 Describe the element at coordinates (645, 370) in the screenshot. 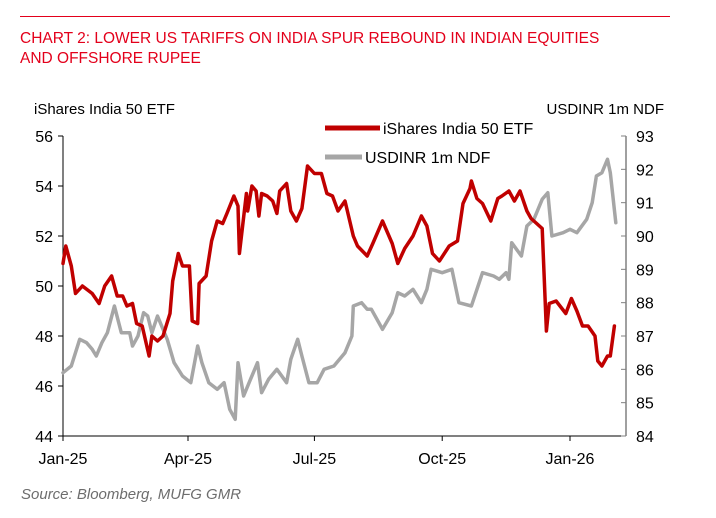

I see `right-tick-label: 86` at that location.